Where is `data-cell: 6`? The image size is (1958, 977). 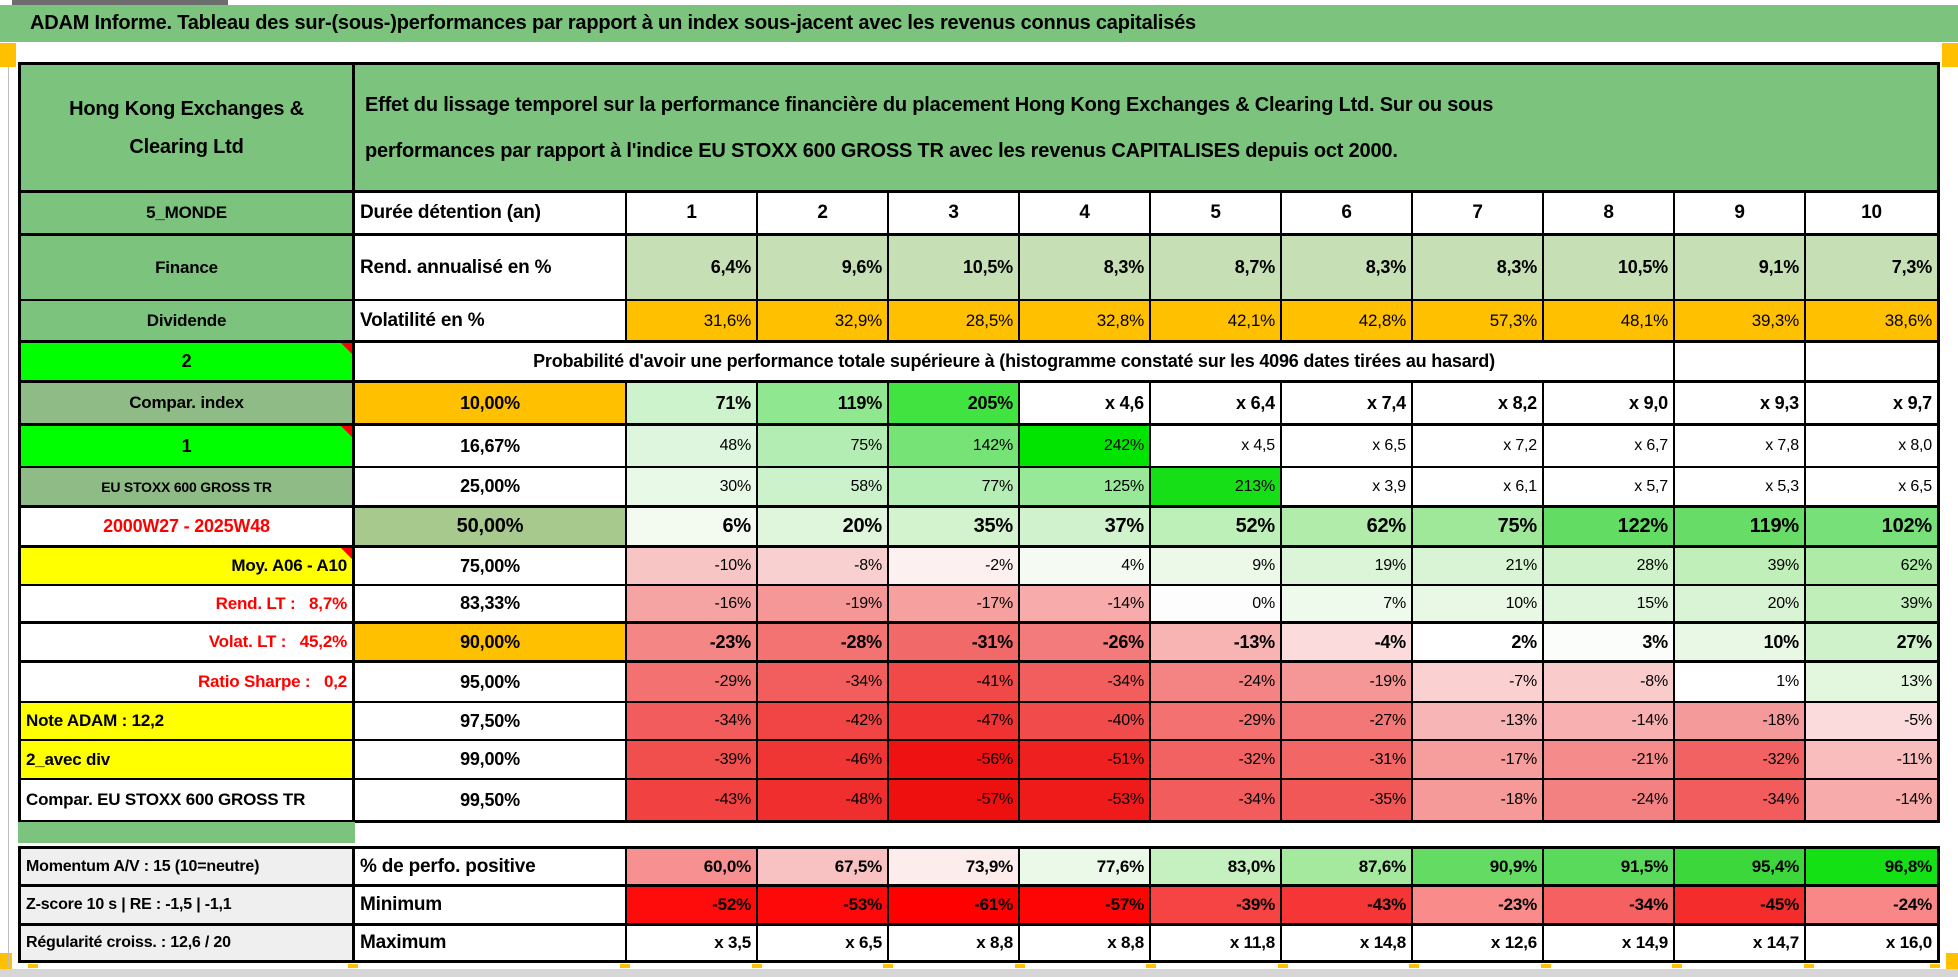 data-cell: 6 is located at coordinates (1347, 213).